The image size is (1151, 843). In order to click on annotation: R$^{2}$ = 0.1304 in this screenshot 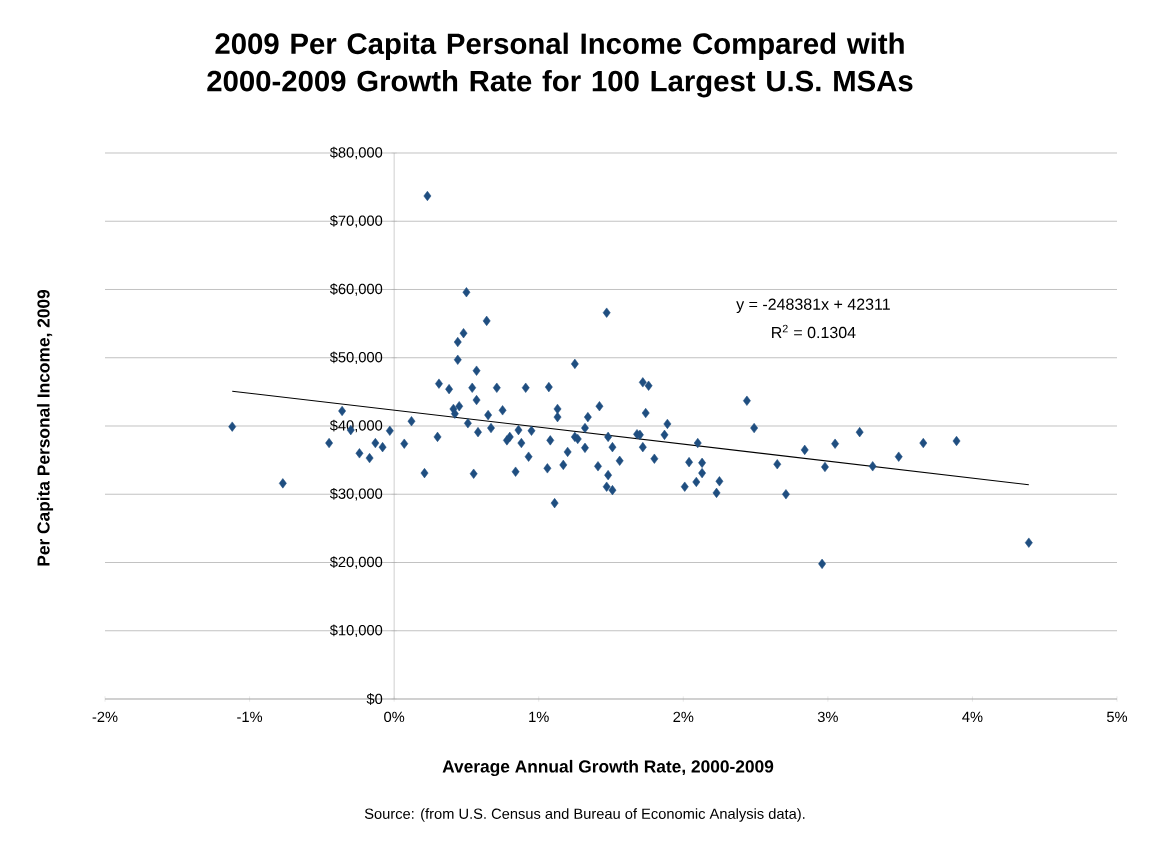, I will do `click(814, 331)`.